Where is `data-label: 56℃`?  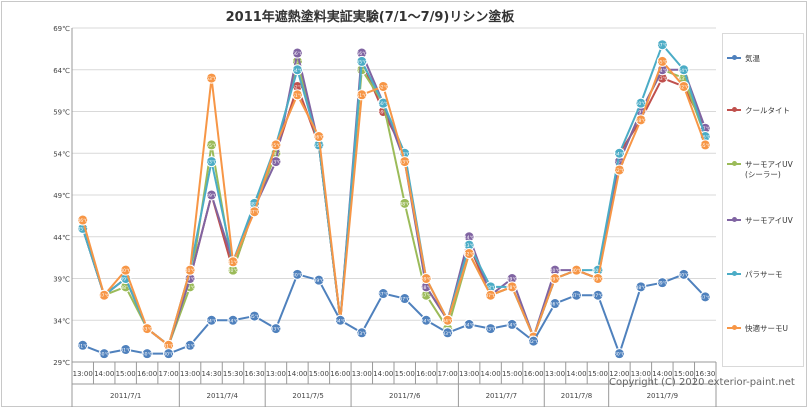
data-label: 56℃ is located at coordinates (318, 138).